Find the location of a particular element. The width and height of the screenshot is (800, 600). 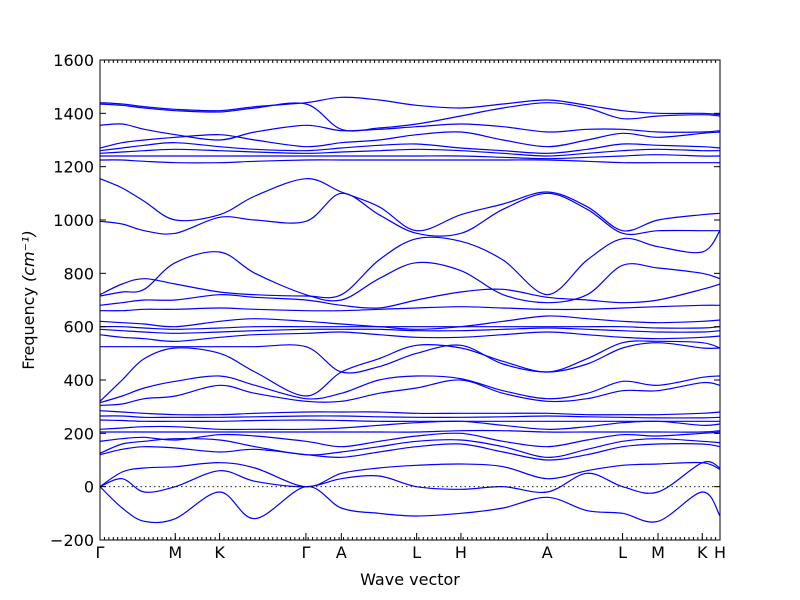

y-tick-label: 400 is located at coordinates (78, 380).